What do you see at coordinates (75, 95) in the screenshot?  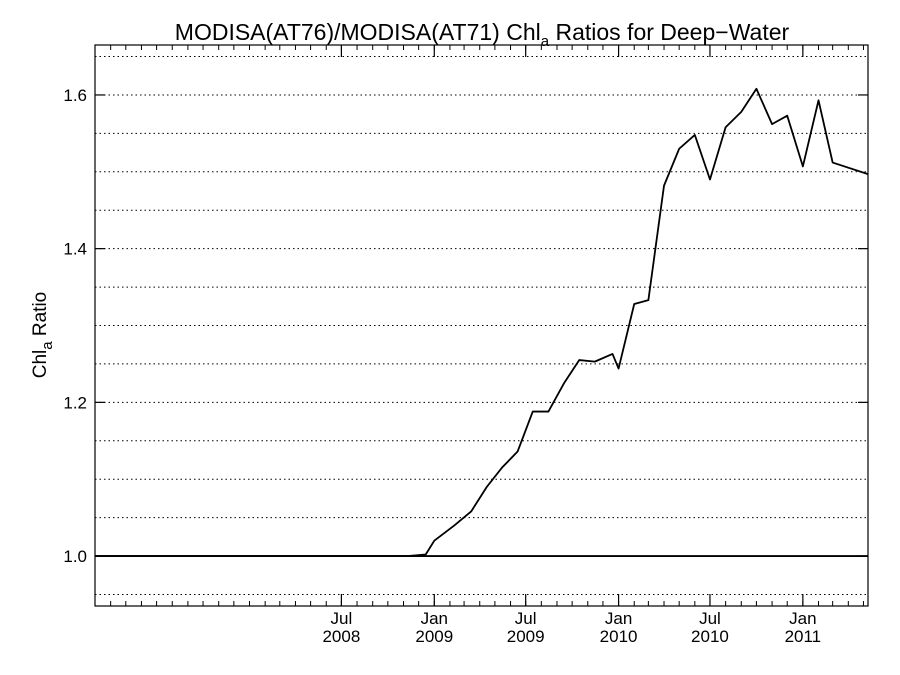 I see `y-tick-label: 1.6` at bounding box center [75, 95].